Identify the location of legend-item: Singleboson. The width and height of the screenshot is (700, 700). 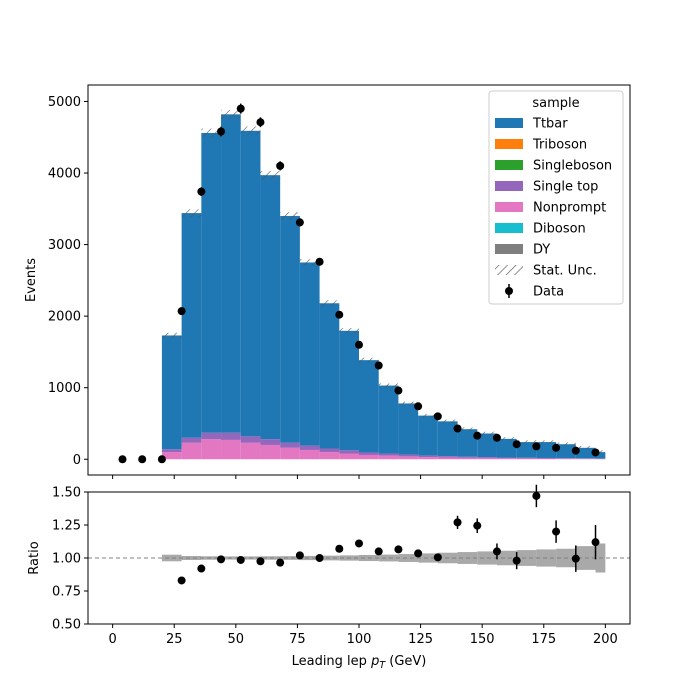
(553, 166).